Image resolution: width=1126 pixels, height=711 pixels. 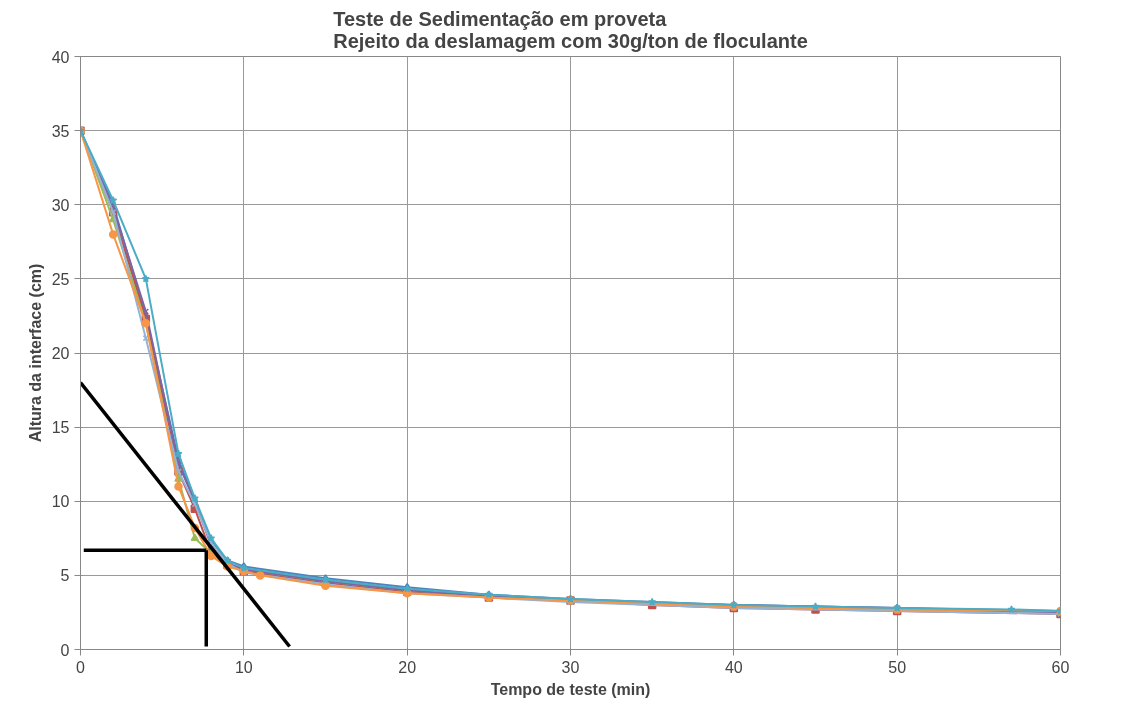 What do you see at coordinates (407, 667) in the screenshot?
I see `x-tick-label: 20` at bounding box center [407, 667].